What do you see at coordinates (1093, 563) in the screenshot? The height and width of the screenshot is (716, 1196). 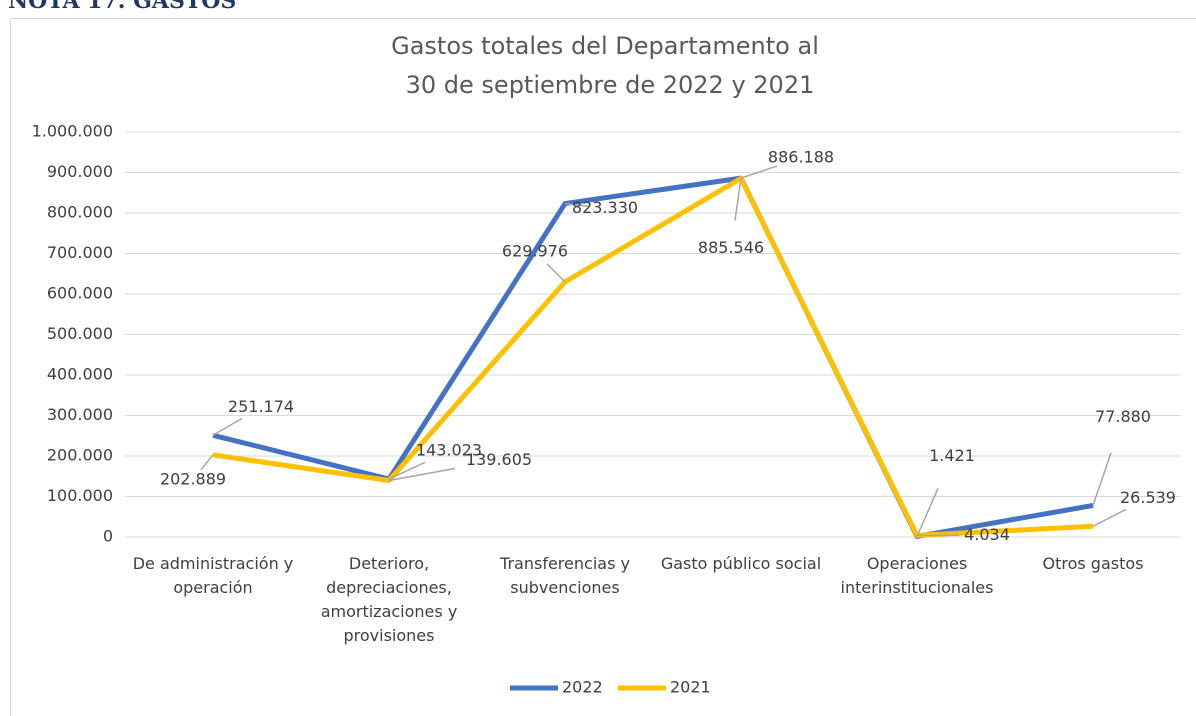 I see `x-tick-label: Otros gastos` at bounding box center [1093, 563].